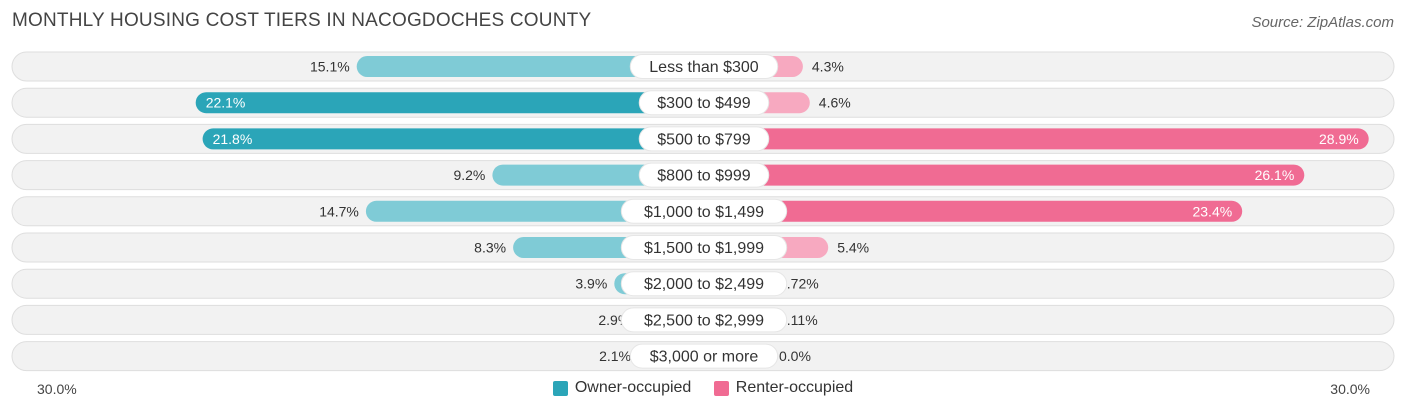  Describe the element at coordinates (330, 67) in the screenshot. I see `bar-label-owner: 15.1%` at that location.